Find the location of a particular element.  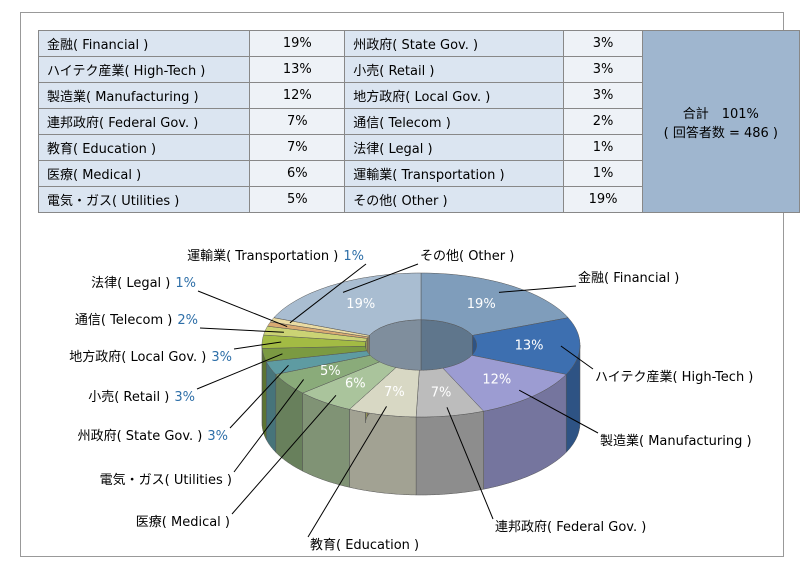

percent-cell: 2% is located at coordinates (603, 121).